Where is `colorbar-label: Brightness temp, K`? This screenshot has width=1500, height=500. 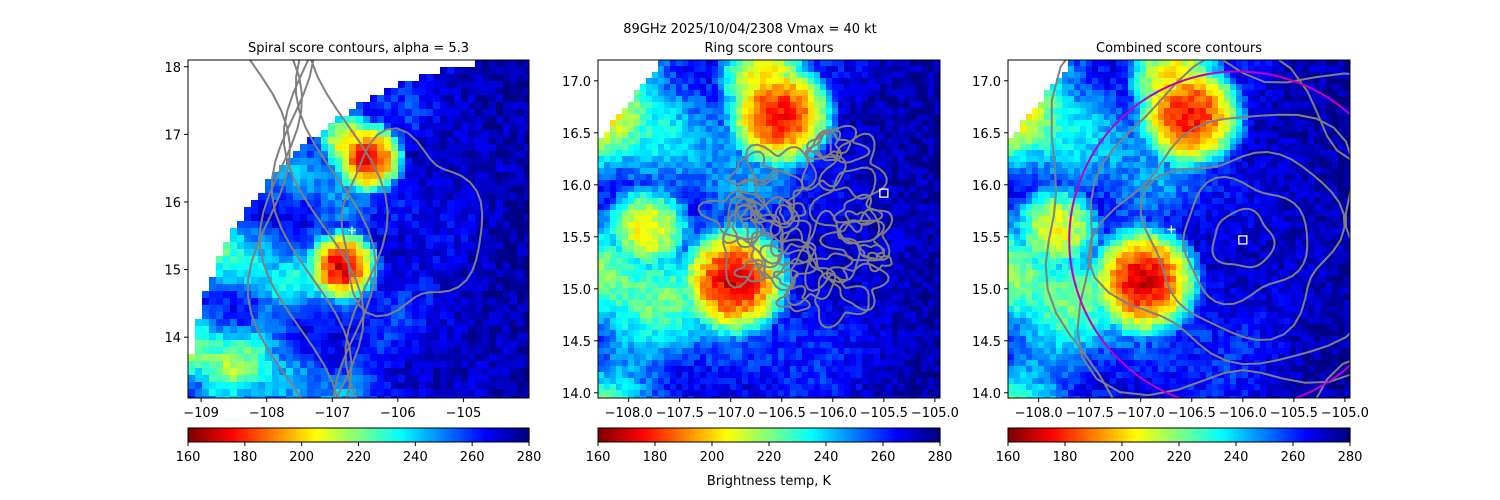
colorbar-label: Brightness temp, K is located at coordinates (769, 481).